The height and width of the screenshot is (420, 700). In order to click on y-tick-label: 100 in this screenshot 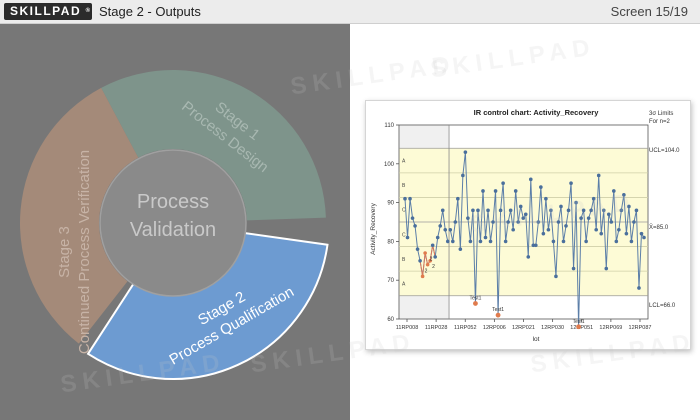, I will do `click(389, 165)`.